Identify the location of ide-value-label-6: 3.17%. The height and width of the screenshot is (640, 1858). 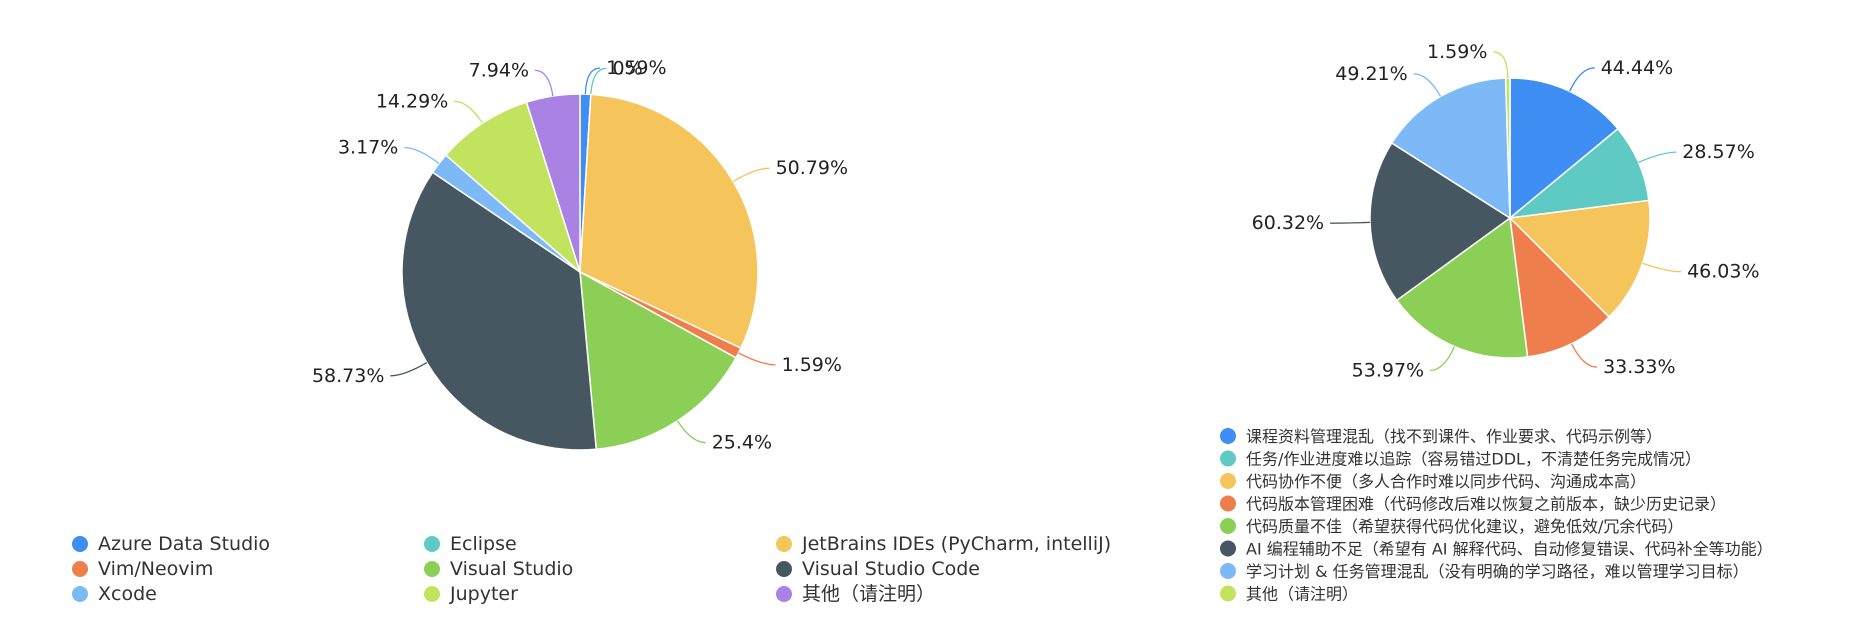
(368, 148).